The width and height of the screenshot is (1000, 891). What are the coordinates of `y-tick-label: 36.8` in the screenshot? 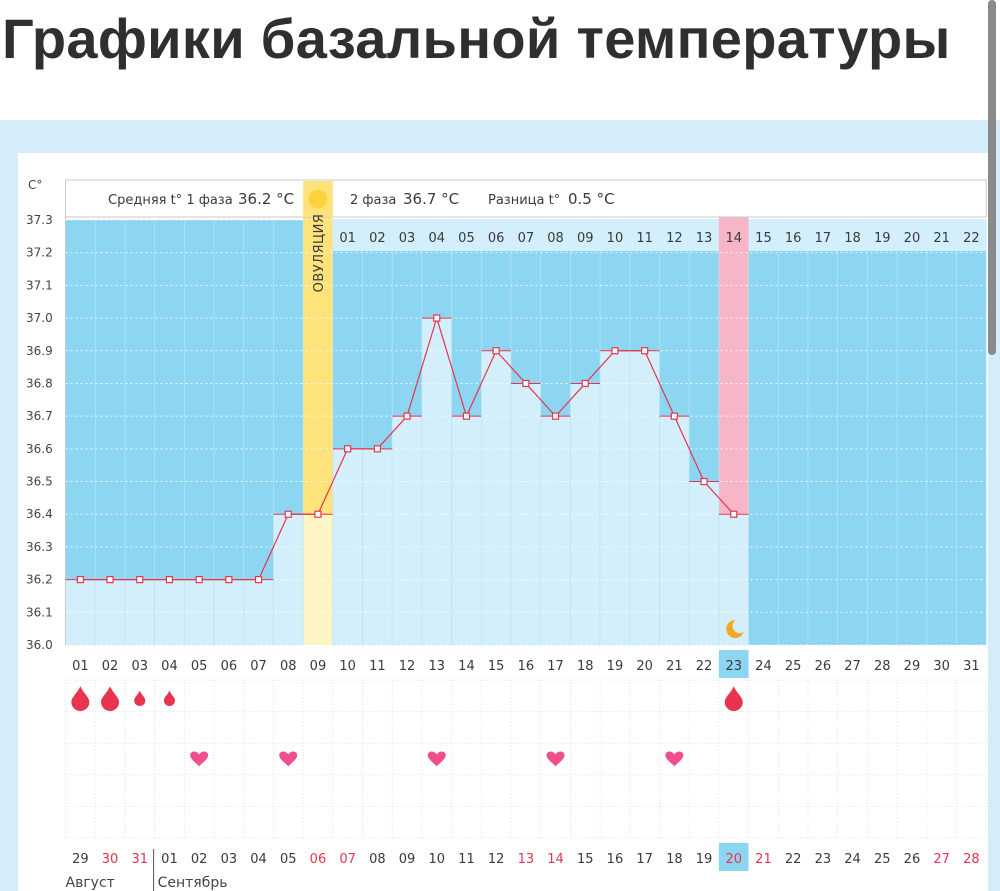 It's located at (39, 383).